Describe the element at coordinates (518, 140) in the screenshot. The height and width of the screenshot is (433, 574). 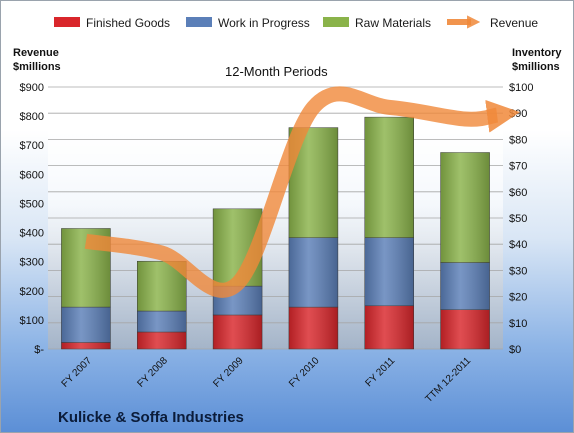
I see `right-tick-label: $80` at that location.